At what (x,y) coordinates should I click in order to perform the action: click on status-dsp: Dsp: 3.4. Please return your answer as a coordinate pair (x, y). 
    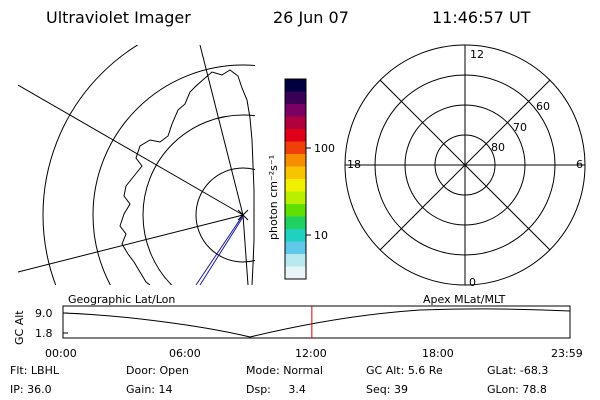
    Looking at the image, I should click on (276, 389).